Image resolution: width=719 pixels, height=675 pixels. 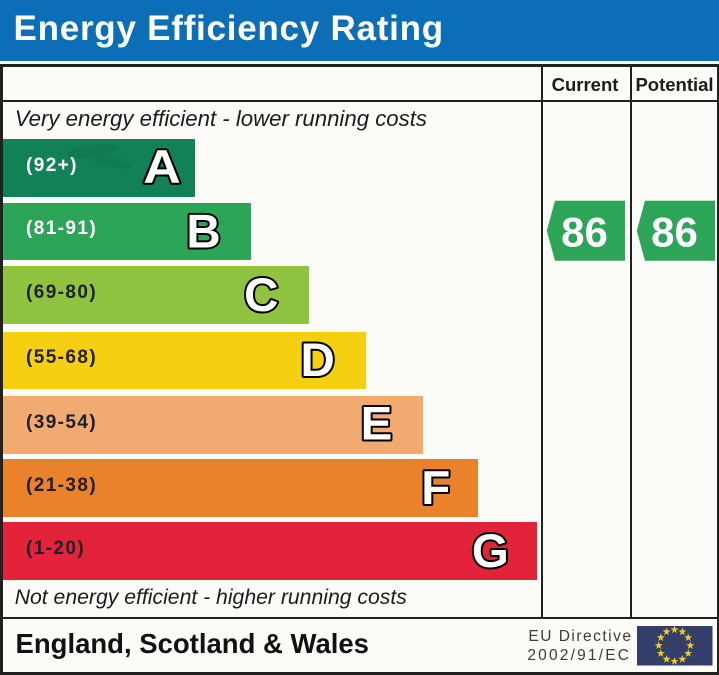 I want to click on svg-text: A, so click(x=162, y=167).